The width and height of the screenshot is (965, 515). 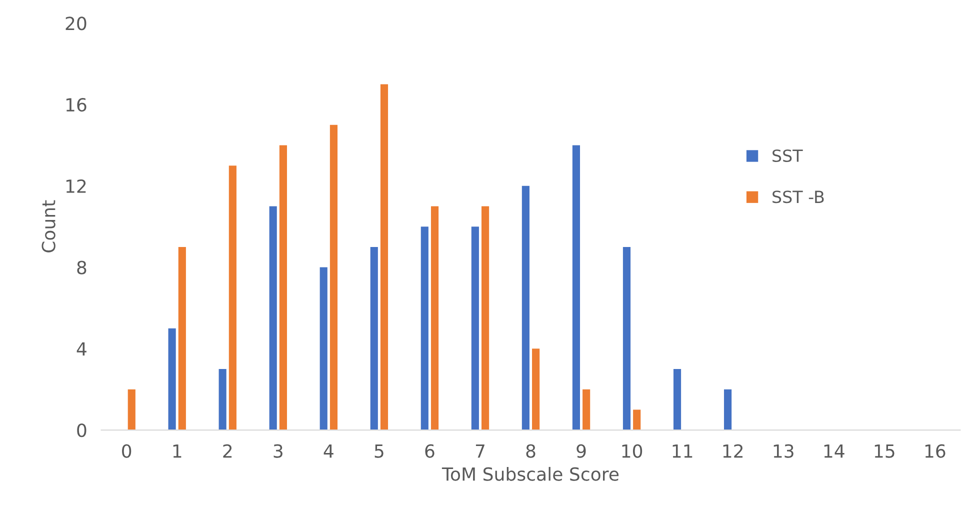 I want to click on x-tick-label: 6, so click(x=429, y=451).